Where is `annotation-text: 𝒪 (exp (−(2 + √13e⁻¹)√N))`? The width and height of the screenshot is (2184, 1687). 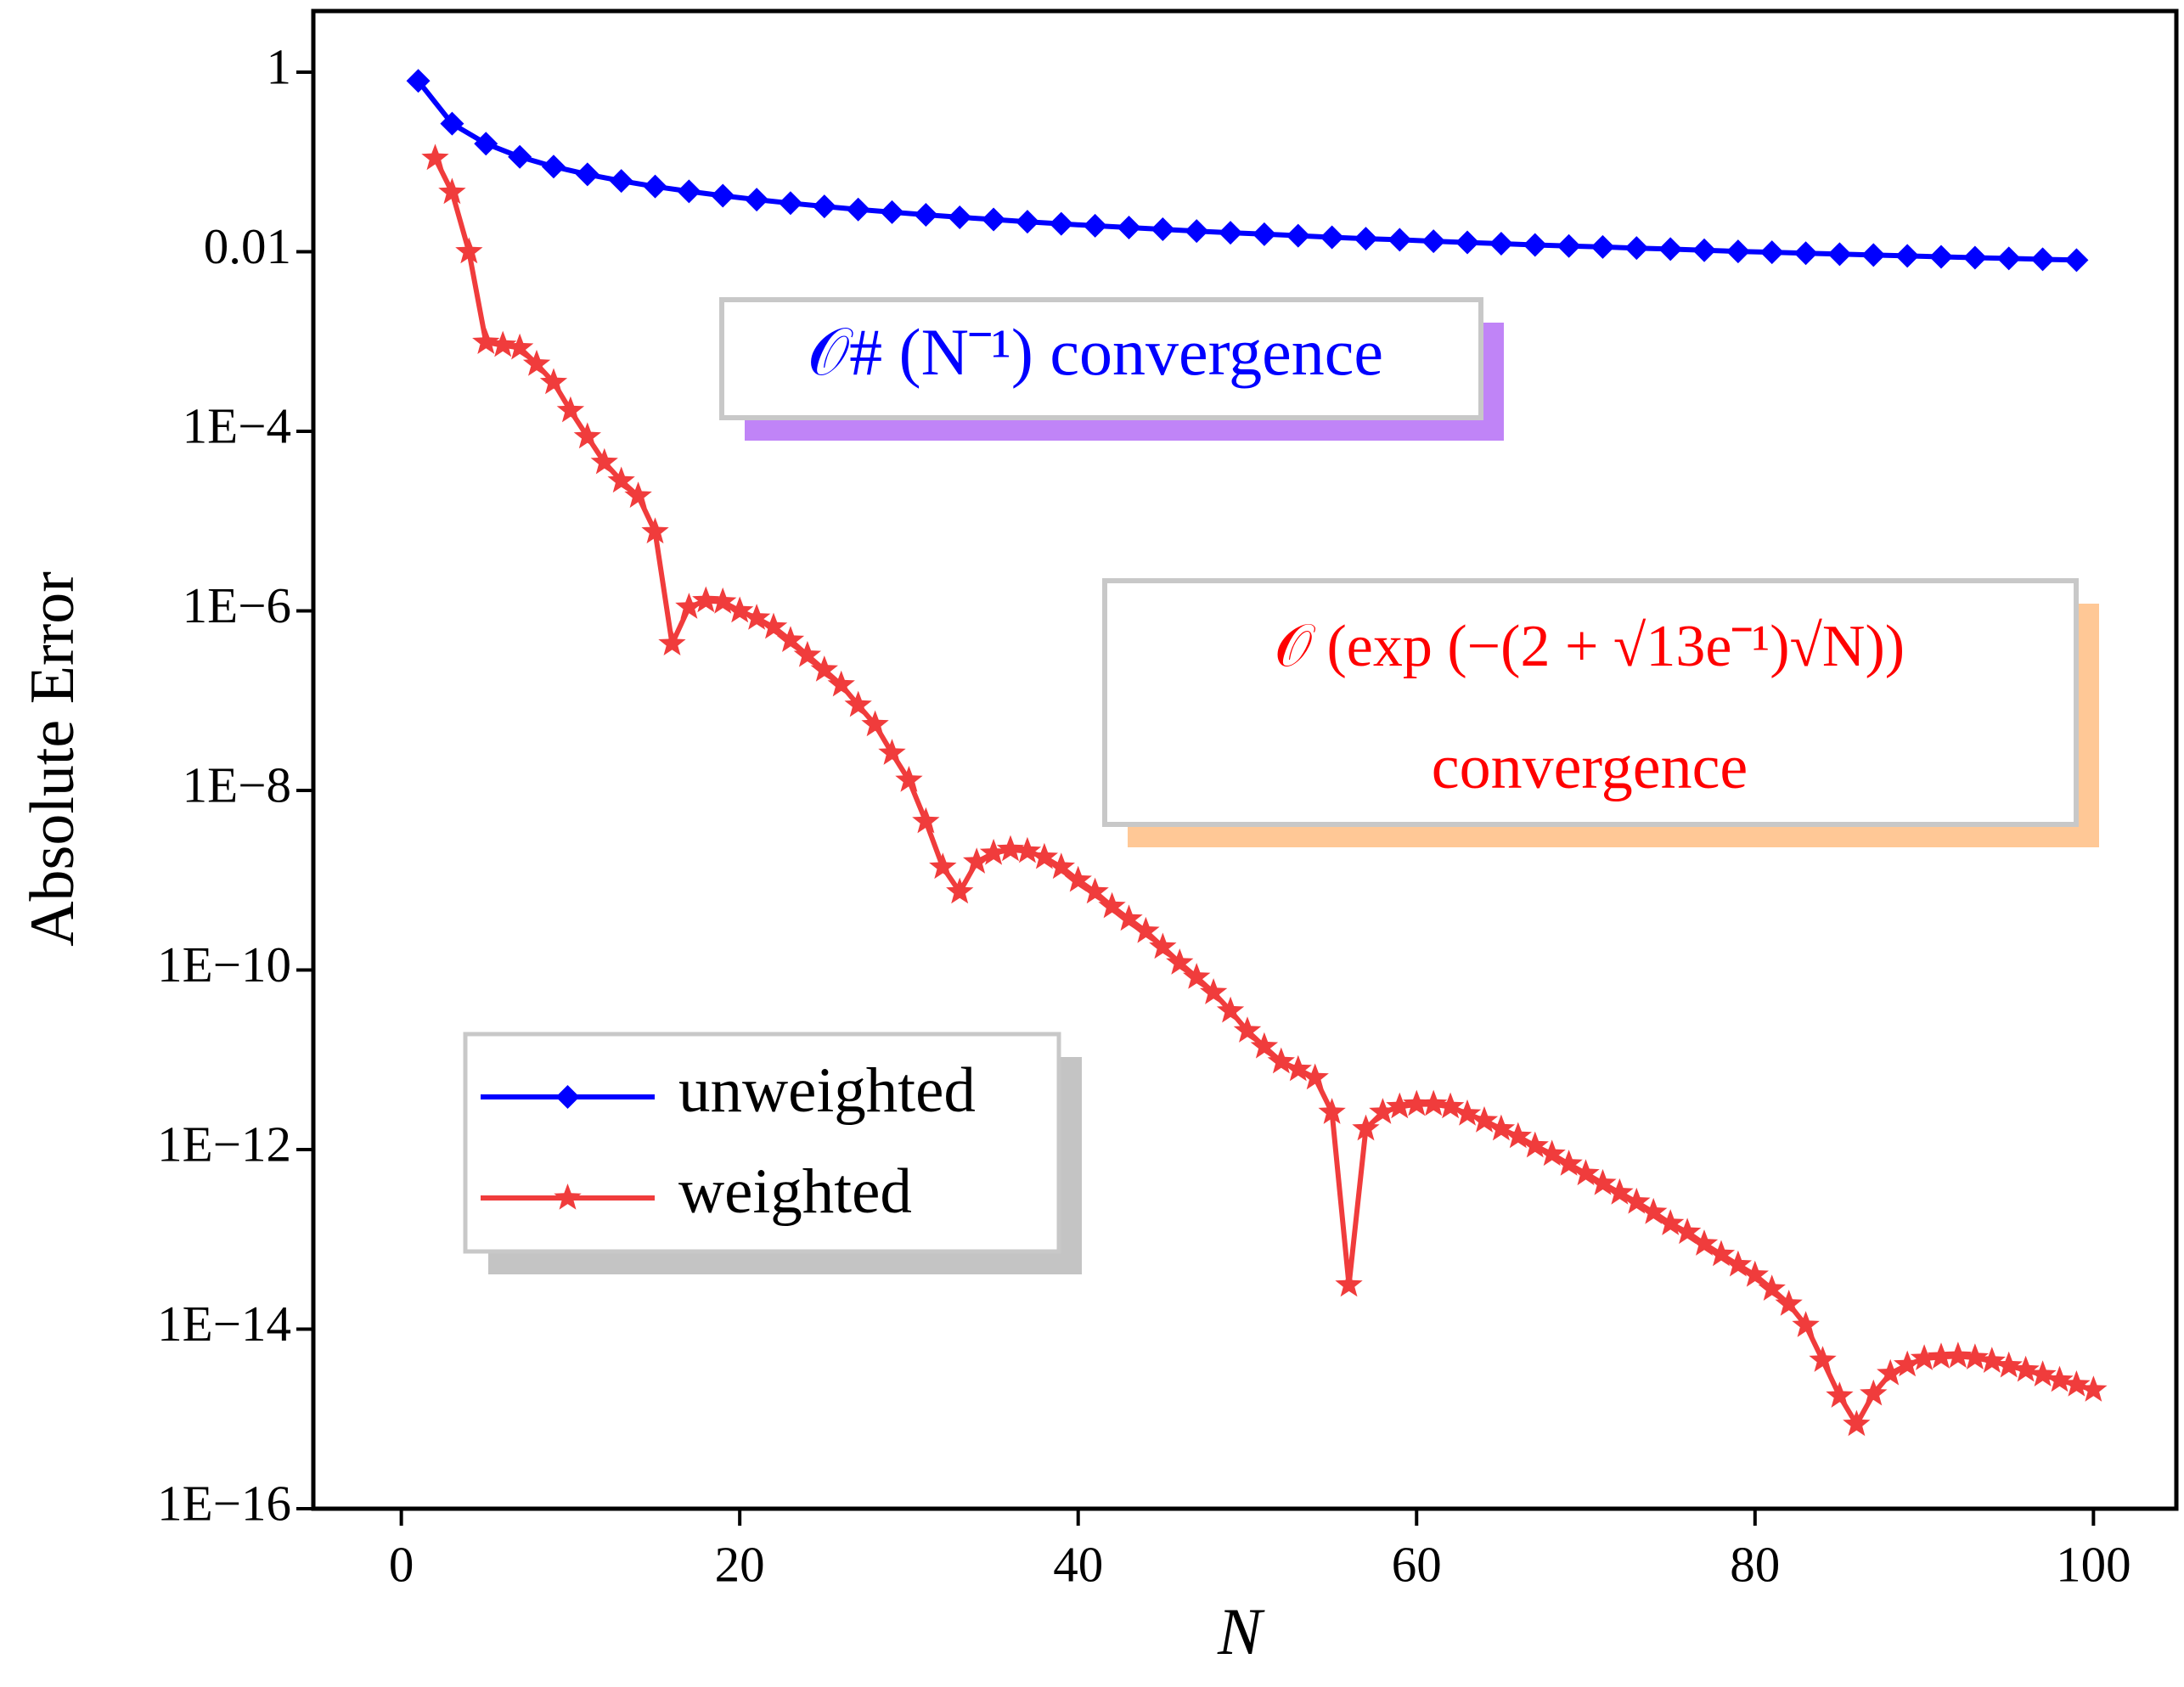 annotation-text: 𝒪 (exp (−(2 + √13e⁻¹)√N)) is located at coordinates (1590, 646).